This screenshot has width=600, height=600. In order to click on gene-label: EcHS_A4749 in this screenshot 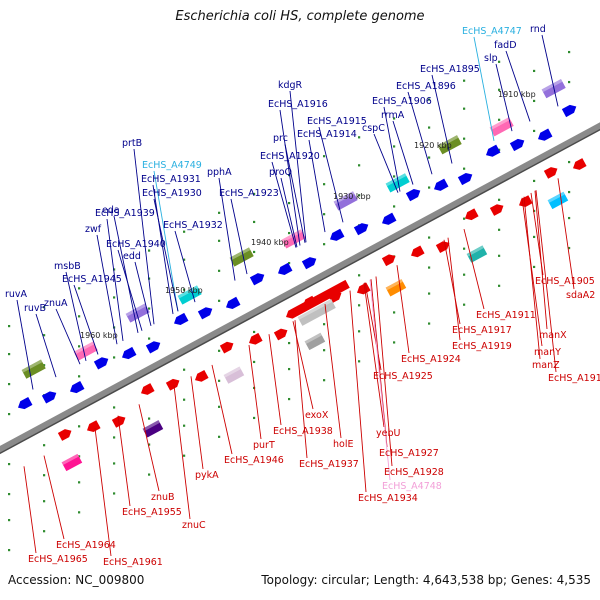, I will do `click(172, 165)`.